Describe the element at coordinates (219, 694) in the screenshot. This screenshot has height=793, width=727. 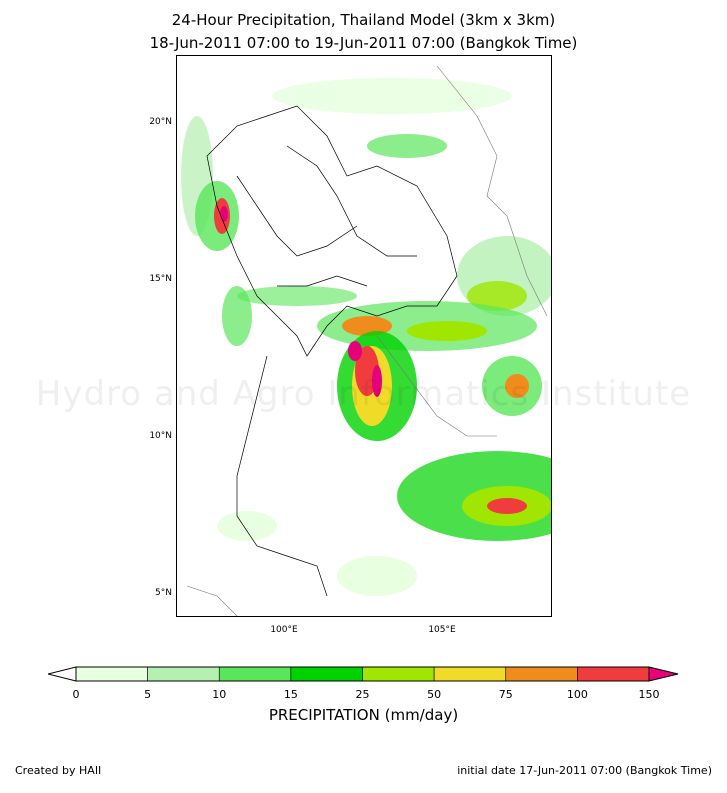
I see `colorbar-tick-label: 10` at that location.